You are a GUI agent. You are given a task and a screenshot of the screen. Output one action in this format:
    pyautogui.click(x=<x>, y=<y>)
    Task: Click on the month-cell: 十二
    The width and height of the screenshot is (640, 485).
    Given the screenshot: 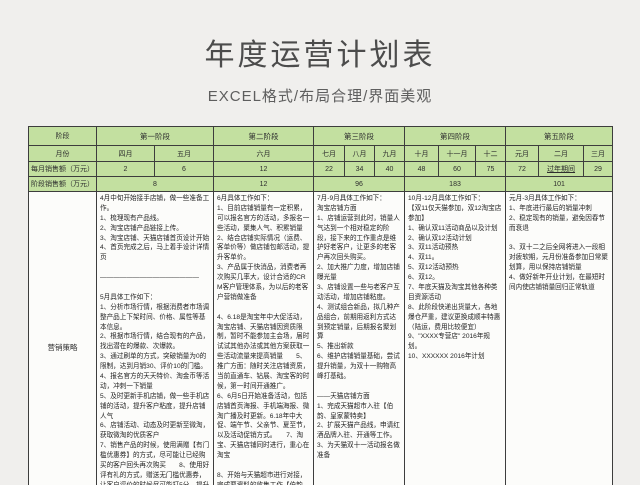 What is the action you would take?
    pyautogui.click(x=491, y=153)
    